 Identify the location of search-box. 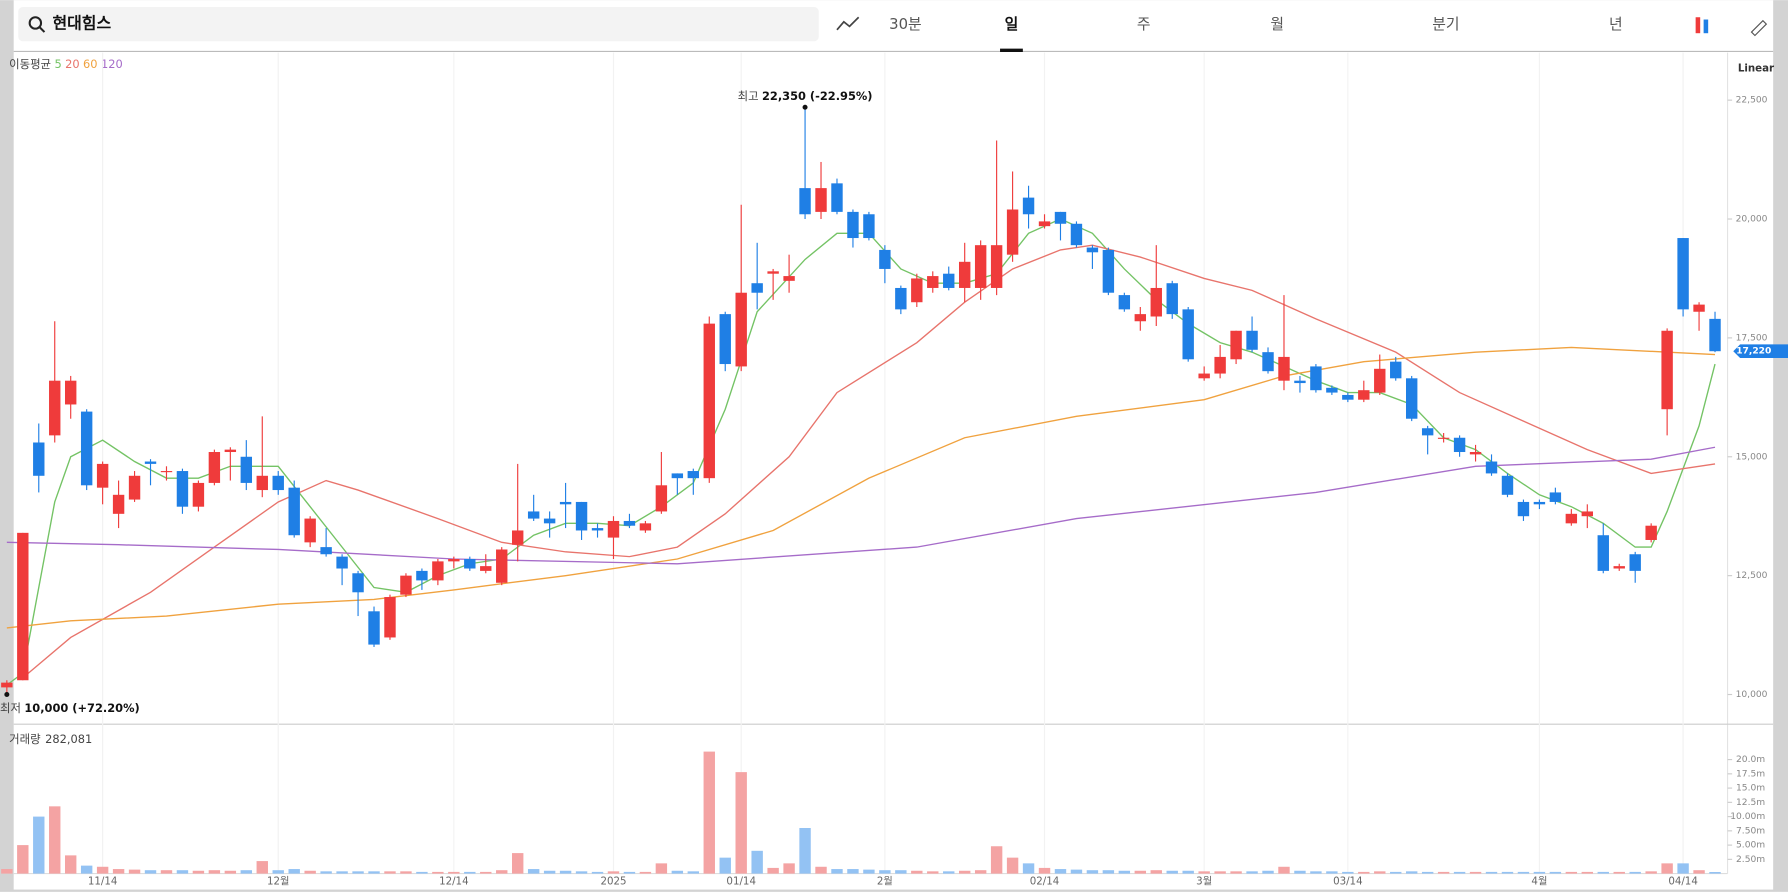
(418, 24).